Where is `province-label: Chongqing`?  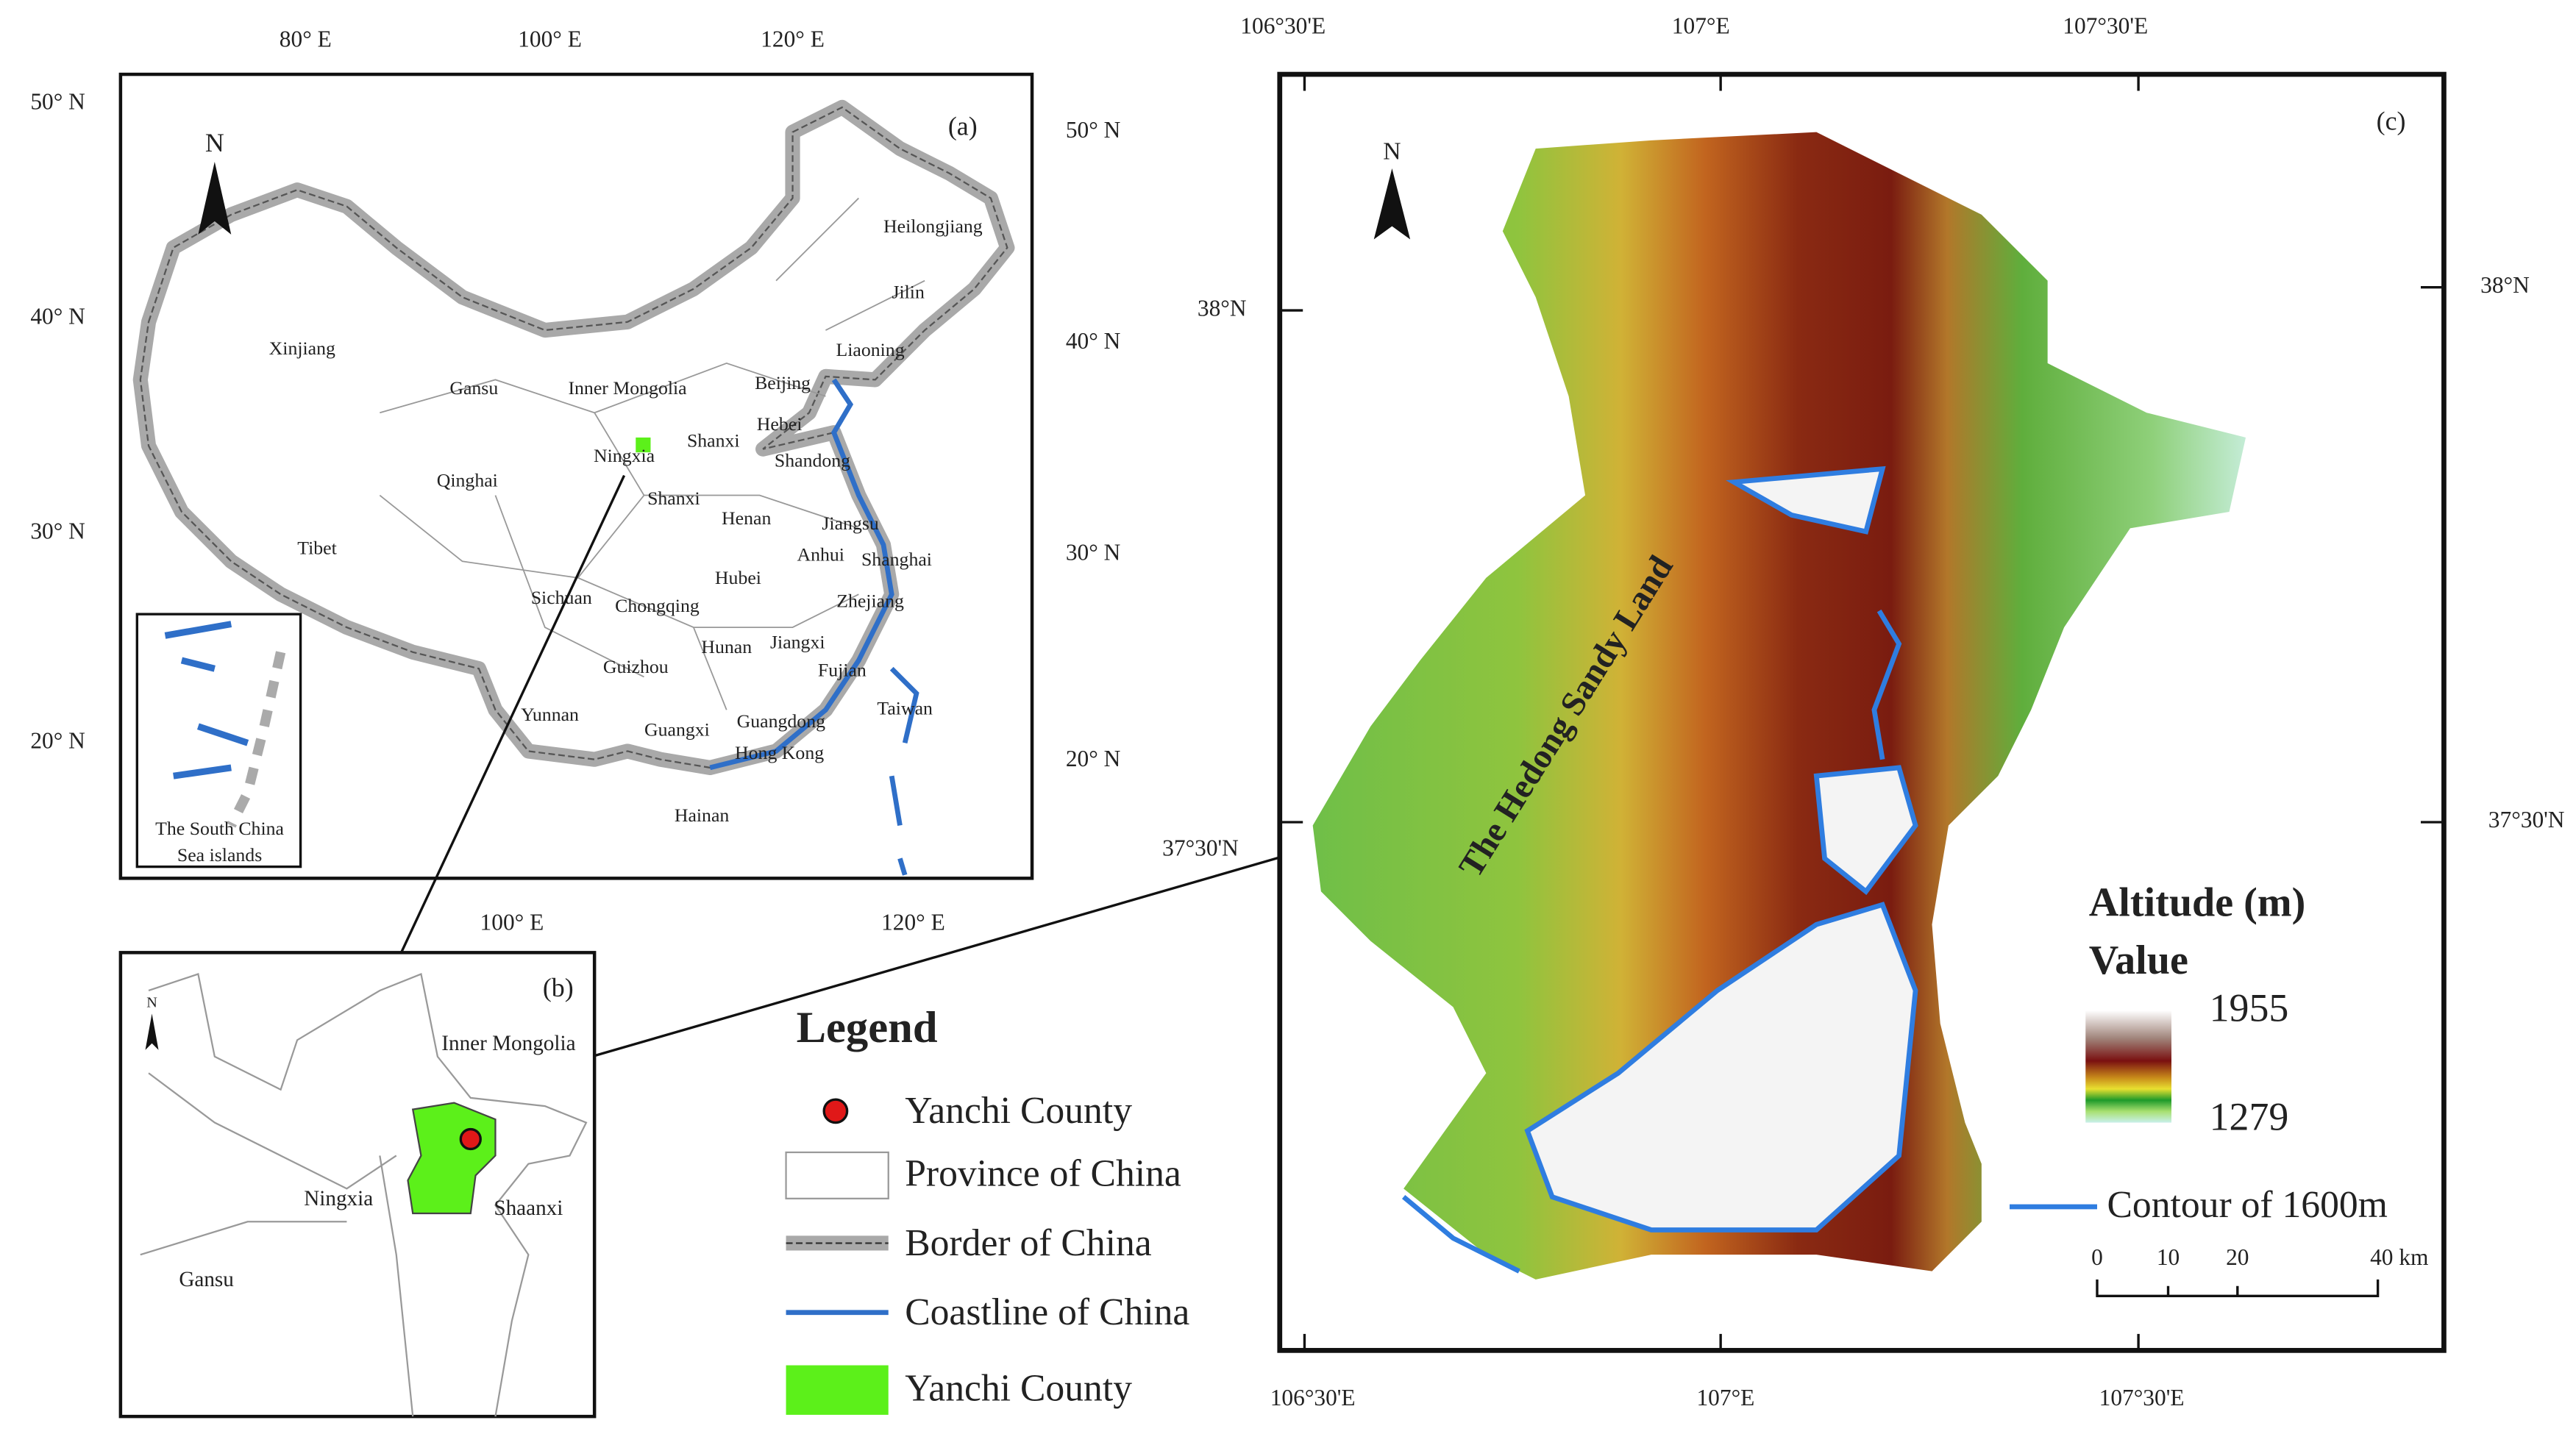
province-label: Chongqing is located at coordinates (657, 605).